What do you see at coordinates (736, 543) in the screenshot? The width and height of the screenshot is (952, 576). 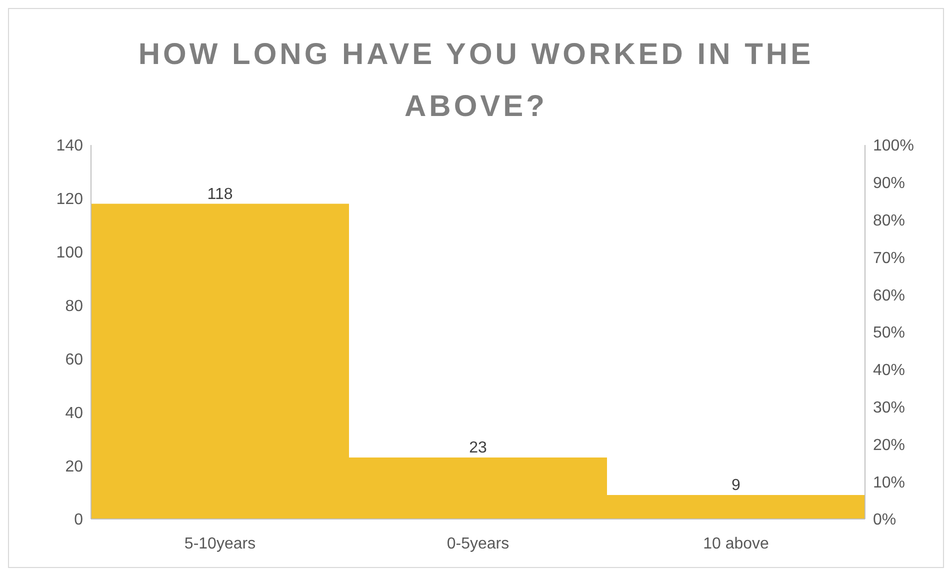 I see `x-tick-label: 10 above` at bounding box center [736, 543].